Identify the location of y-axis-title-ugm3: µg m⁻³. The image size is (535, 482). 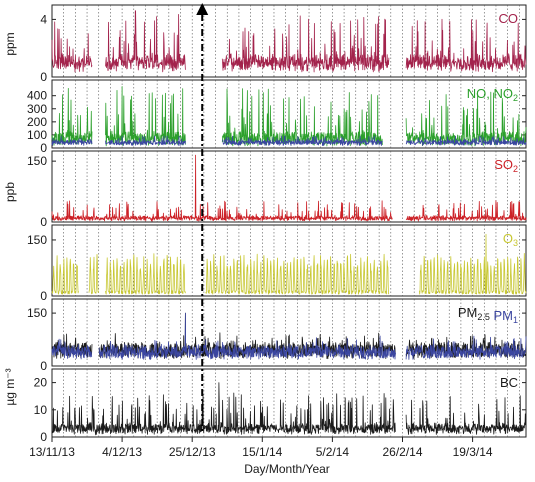
(10, 386).